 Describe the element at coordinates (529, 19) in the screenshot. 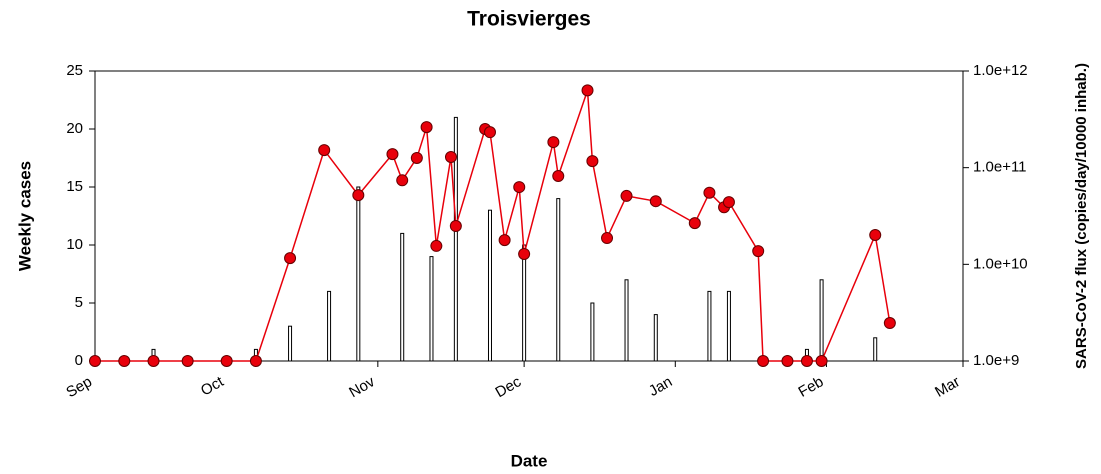

I see `chart-title: Troisvierges` at that location.